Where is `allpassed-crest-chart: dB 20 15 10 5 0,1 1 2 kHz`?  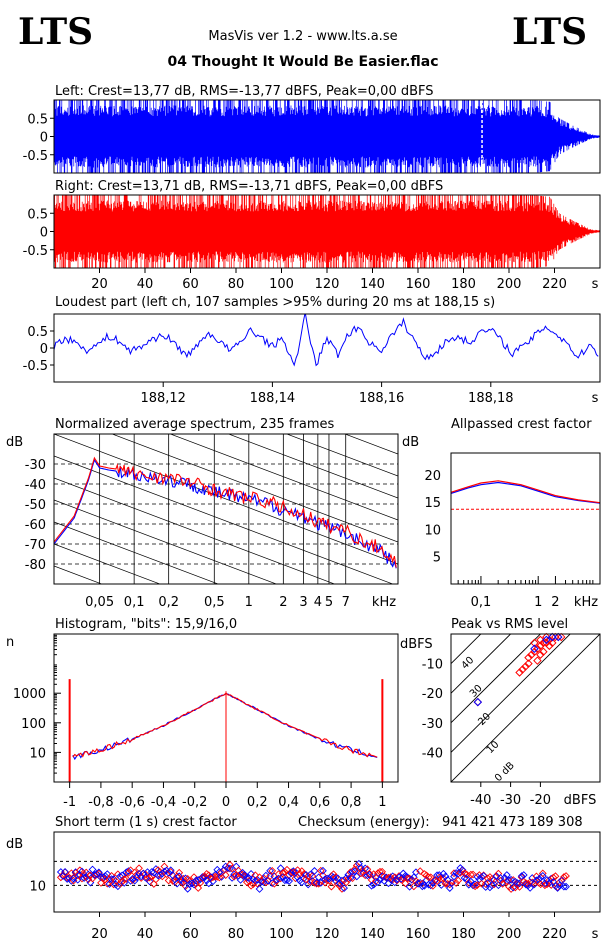
allpassed-crest-chart: dB 20 15 10 5 0,1 1 2 kHz is located at coordinates (501, 522).